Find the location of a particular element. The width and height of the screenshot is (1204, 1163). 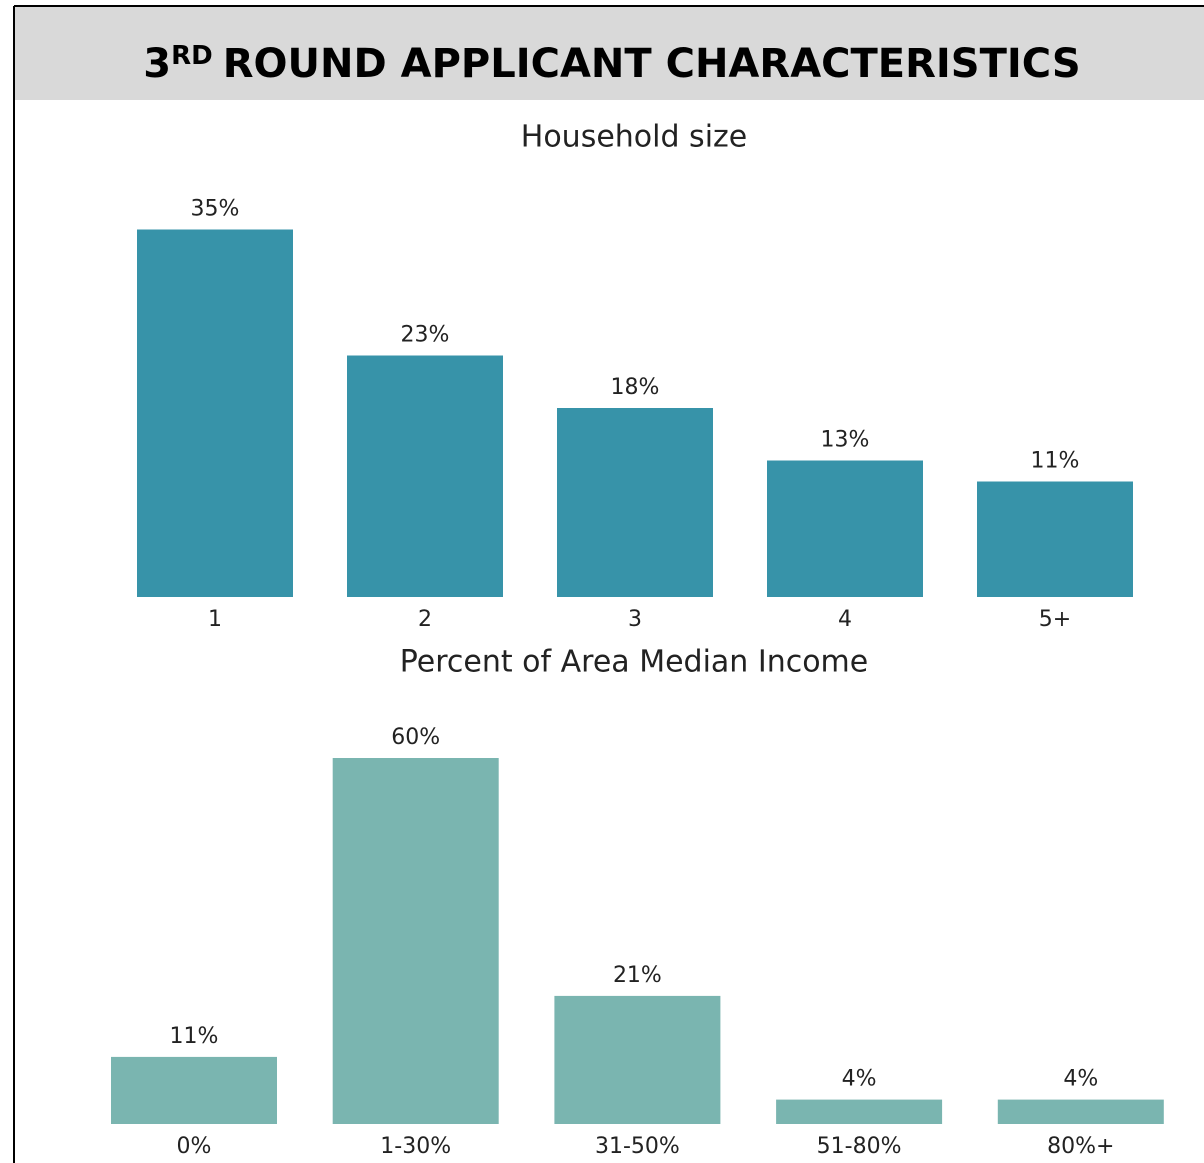

header-band is located at coordinates (609, 53).